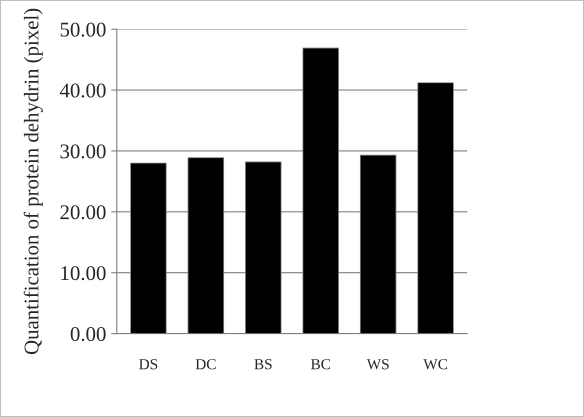 The height and width of the screenshot is (417, 584). Describe the element at coordinates (377, 364) in the screenshot. I see `x-tick-label: WS` at that location.